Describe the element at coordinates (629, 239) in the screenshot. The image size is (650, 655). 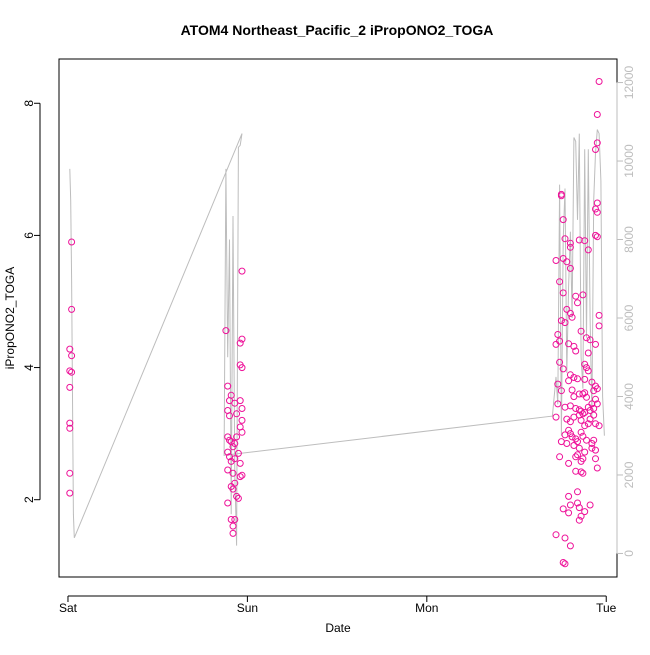
I see `y2-tick-label: 8000` at that location.